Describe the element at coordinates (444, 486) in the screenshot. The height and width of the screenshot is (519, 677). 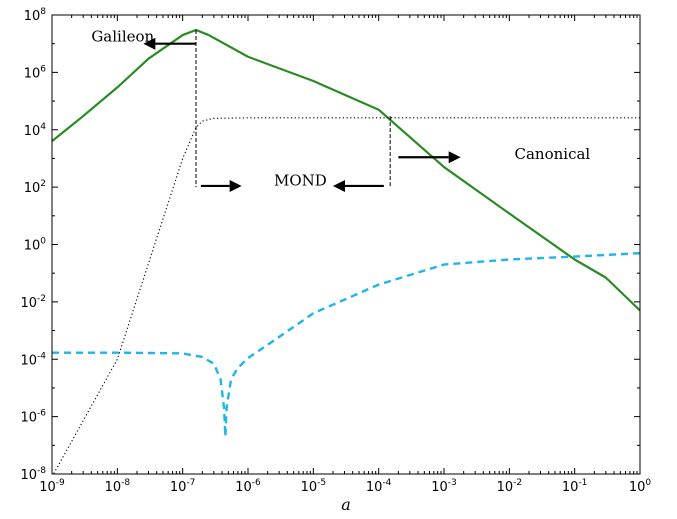
I see `x-tick-label: 10⁻³` at that location.